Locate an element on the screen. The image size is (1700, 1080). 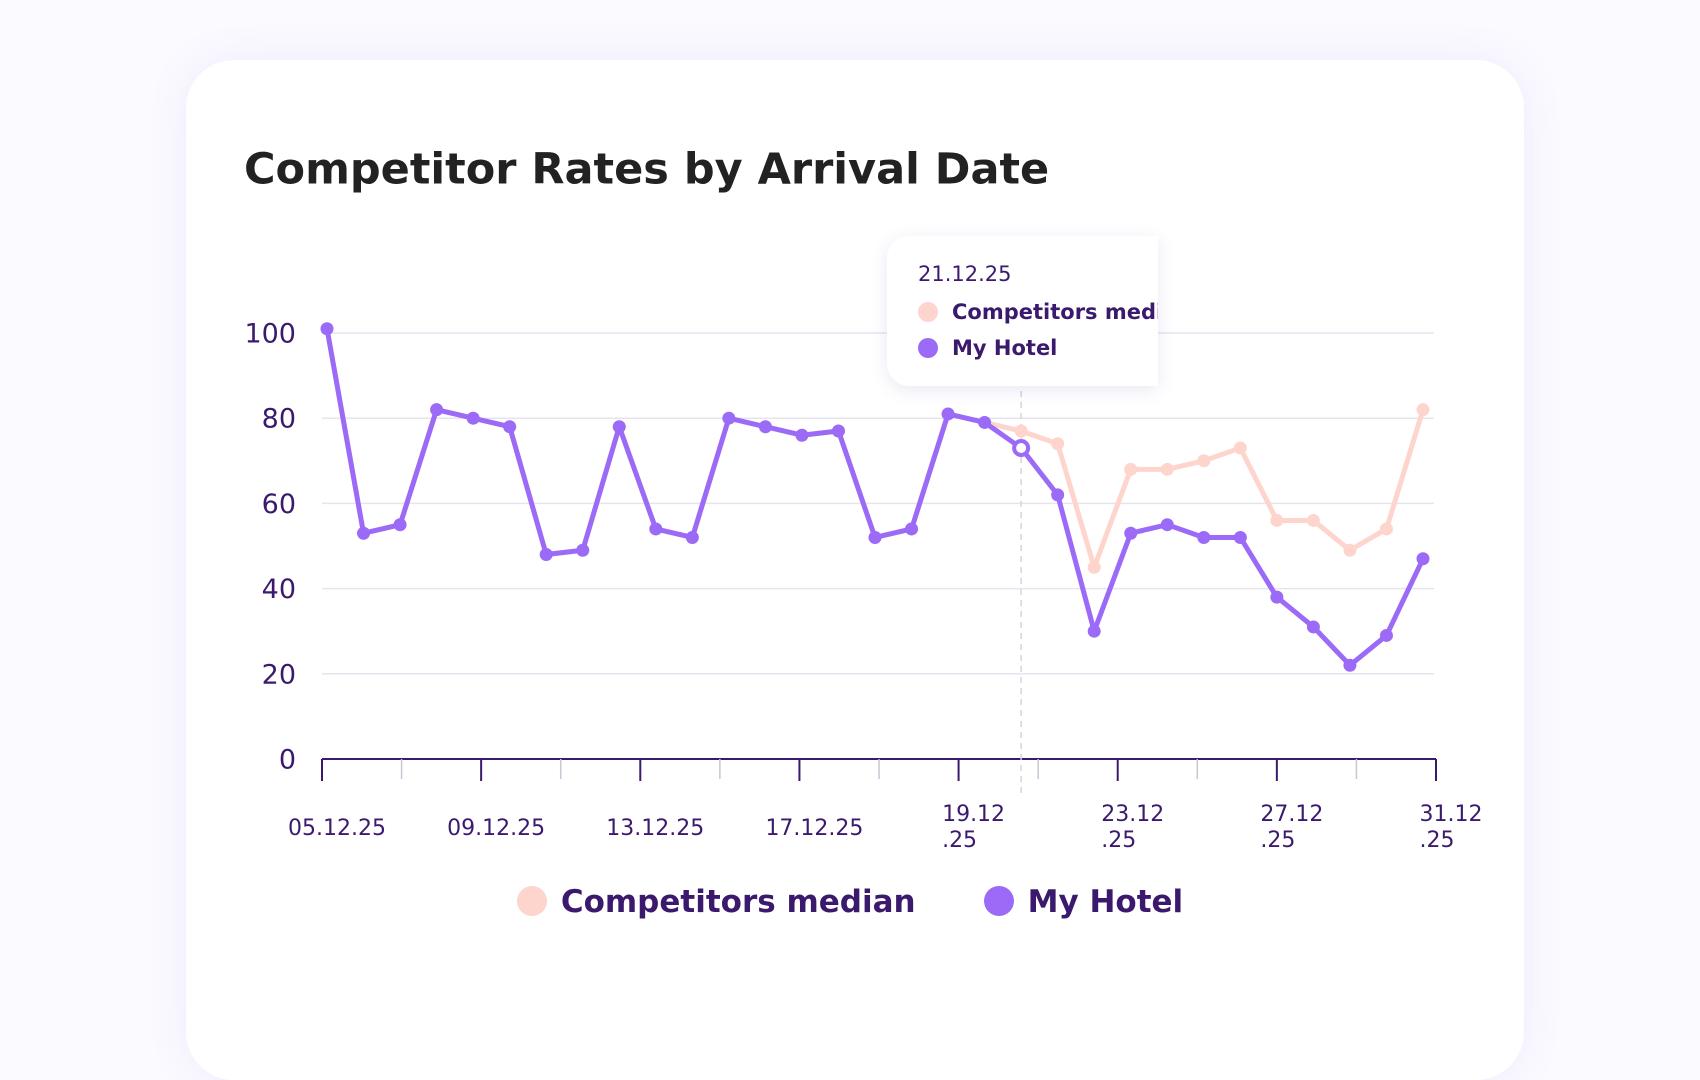
tooltip-item: Competitors median is located at coordinates (1038, 312).